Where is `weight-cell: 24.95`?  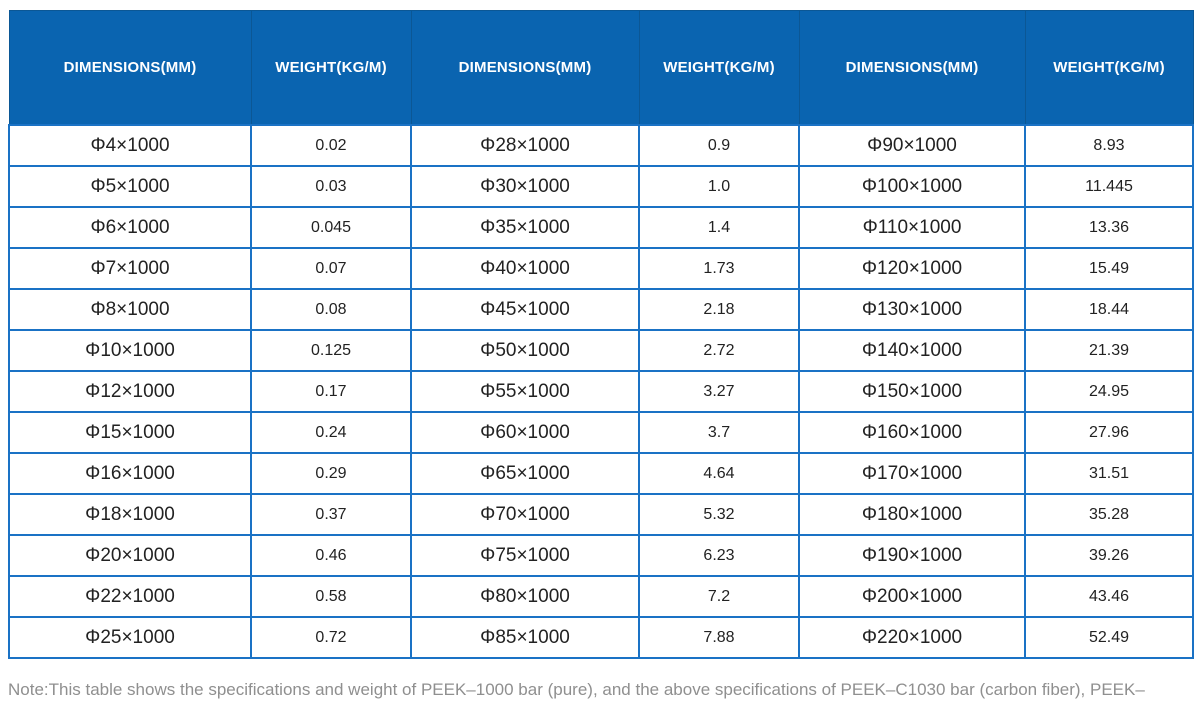 weight-cell: 24.95 is located at coordinates (1109, 391).